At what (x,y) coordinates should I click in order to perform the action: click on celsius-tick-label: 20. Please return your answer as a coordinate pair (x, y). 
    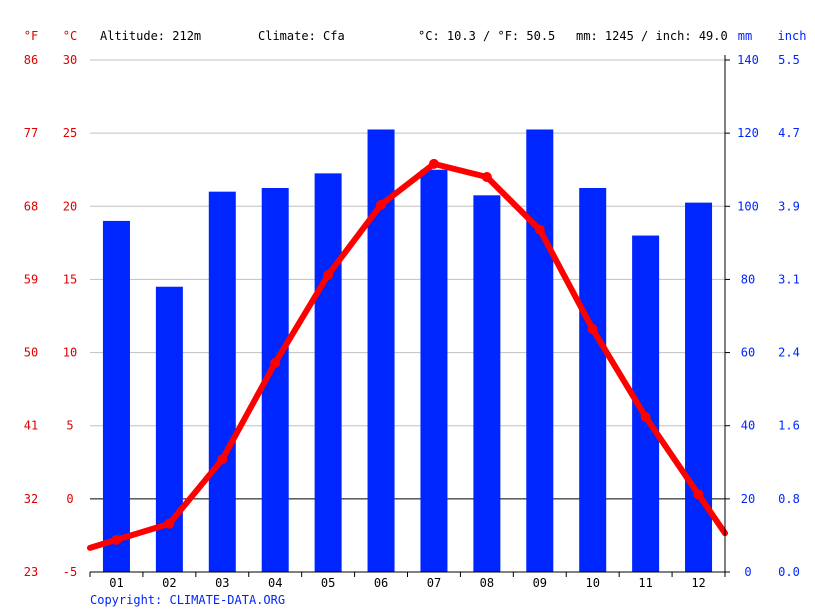
    Looking at the image, I should click on (70, 206).